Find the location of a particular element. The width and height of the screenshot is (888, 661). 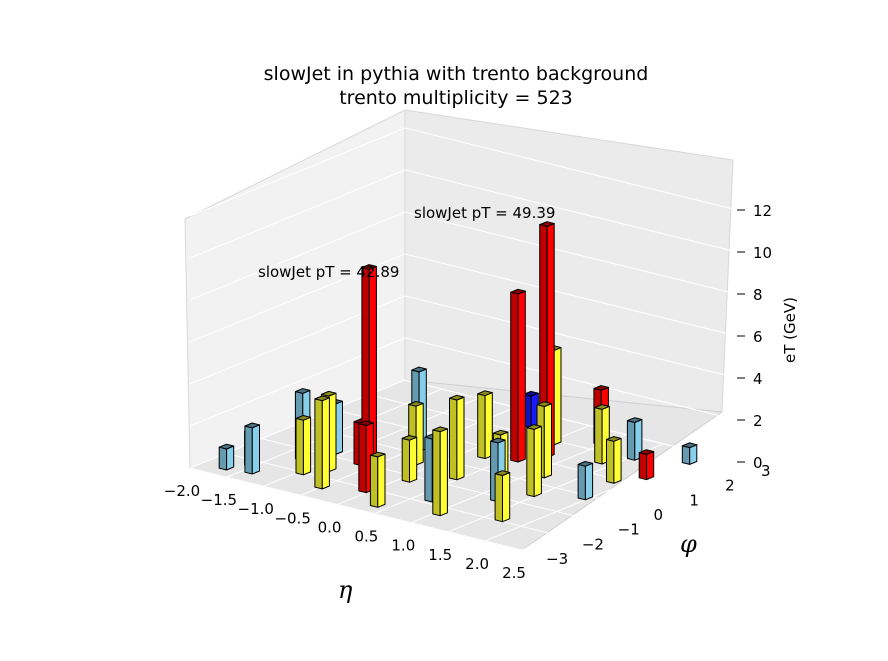

bar-other is located at coordinates (531, 409).